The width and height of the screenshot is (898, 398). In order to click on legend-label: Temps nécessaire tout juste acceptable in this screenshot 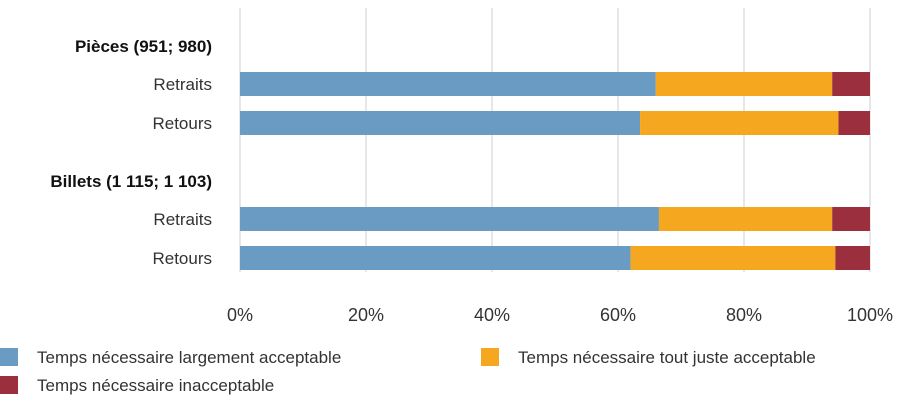, I will do `click(667, 357)`.